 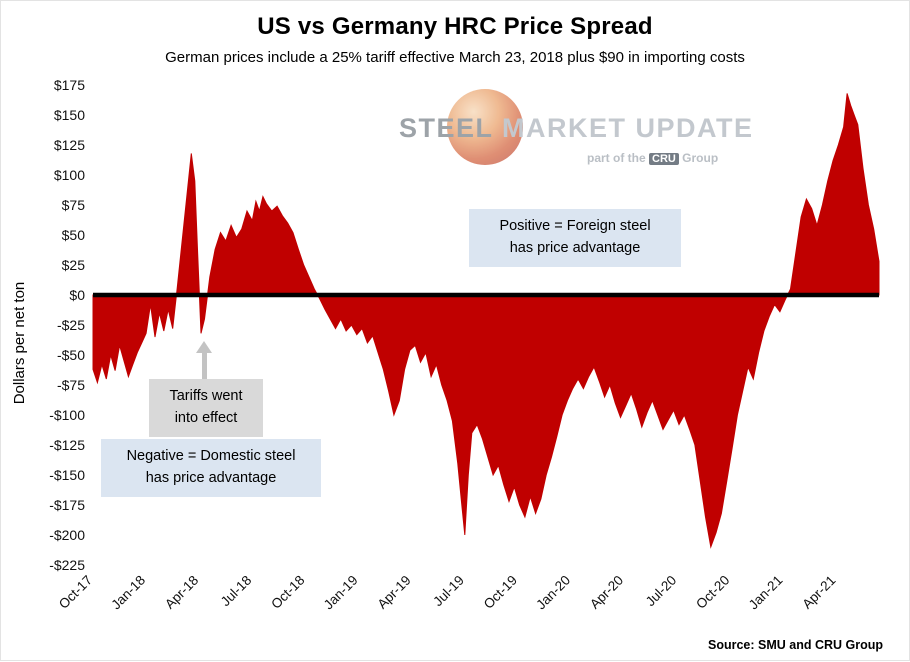 What do you see at coordinates (606, 592) in the screenshot?
I see `x-tick-label: Apr-20` at bounding box center [606, 592].